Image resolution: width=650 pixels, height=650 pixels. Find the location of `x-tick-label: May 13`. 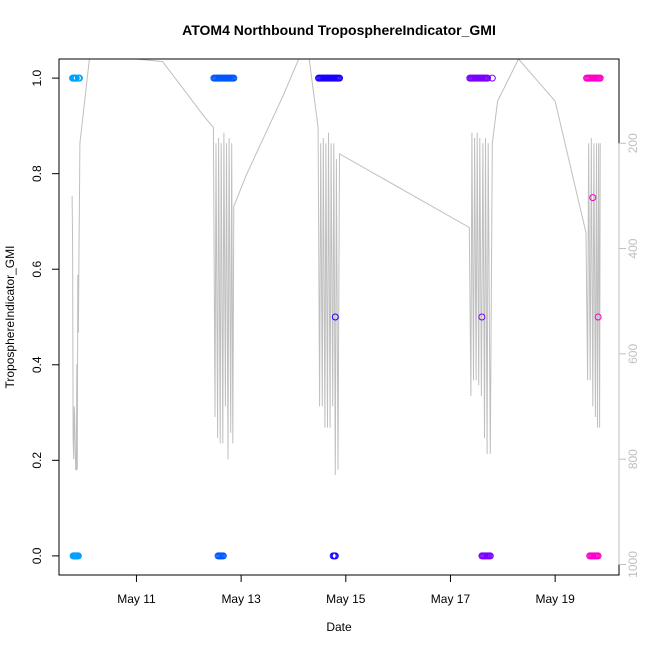

x-tick-label: May 13 is located at coordinates (241, 599).